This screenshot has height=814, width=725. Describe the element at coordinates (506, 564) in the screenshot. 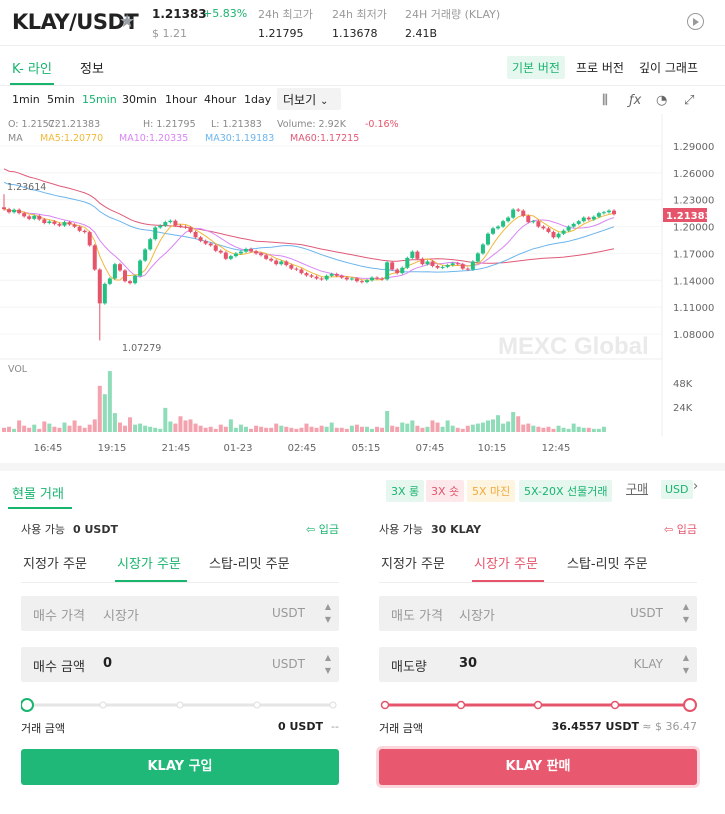

I see `sell-tab-market: 시장가 주문` at that location.